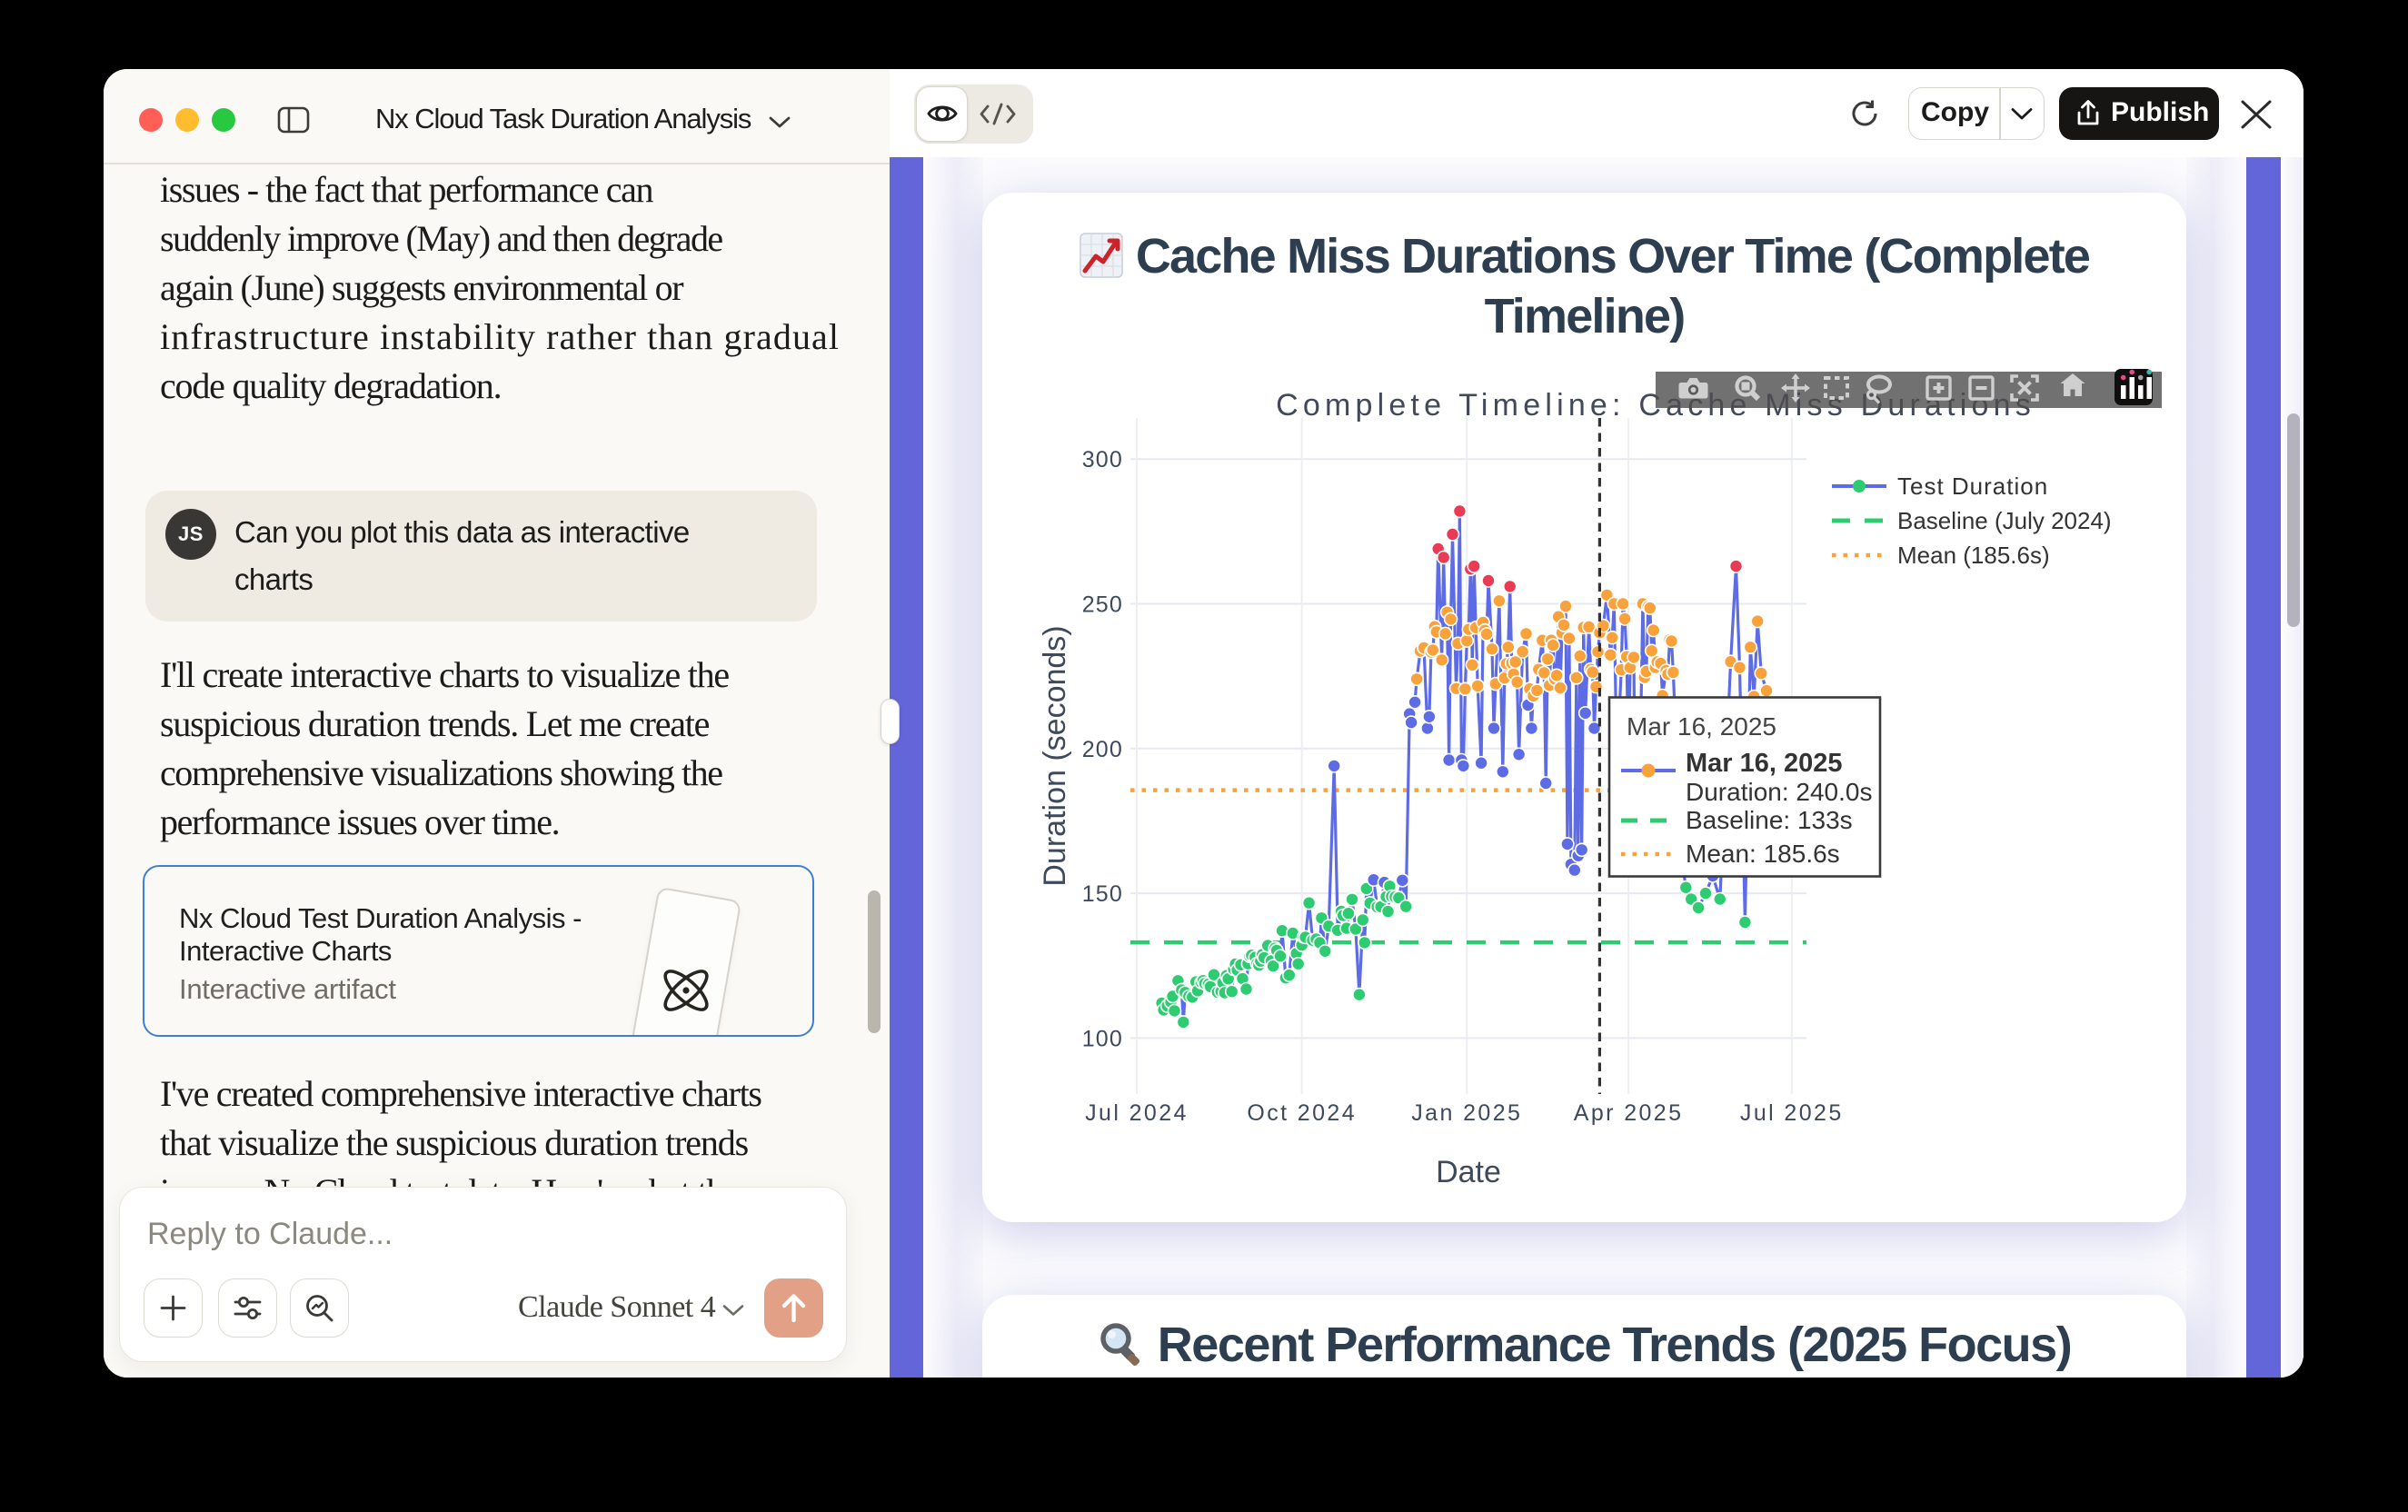  Describe the element at coordinates (1973, 486) in the screenshot. I see `svg-text: Test Duration` at that location.